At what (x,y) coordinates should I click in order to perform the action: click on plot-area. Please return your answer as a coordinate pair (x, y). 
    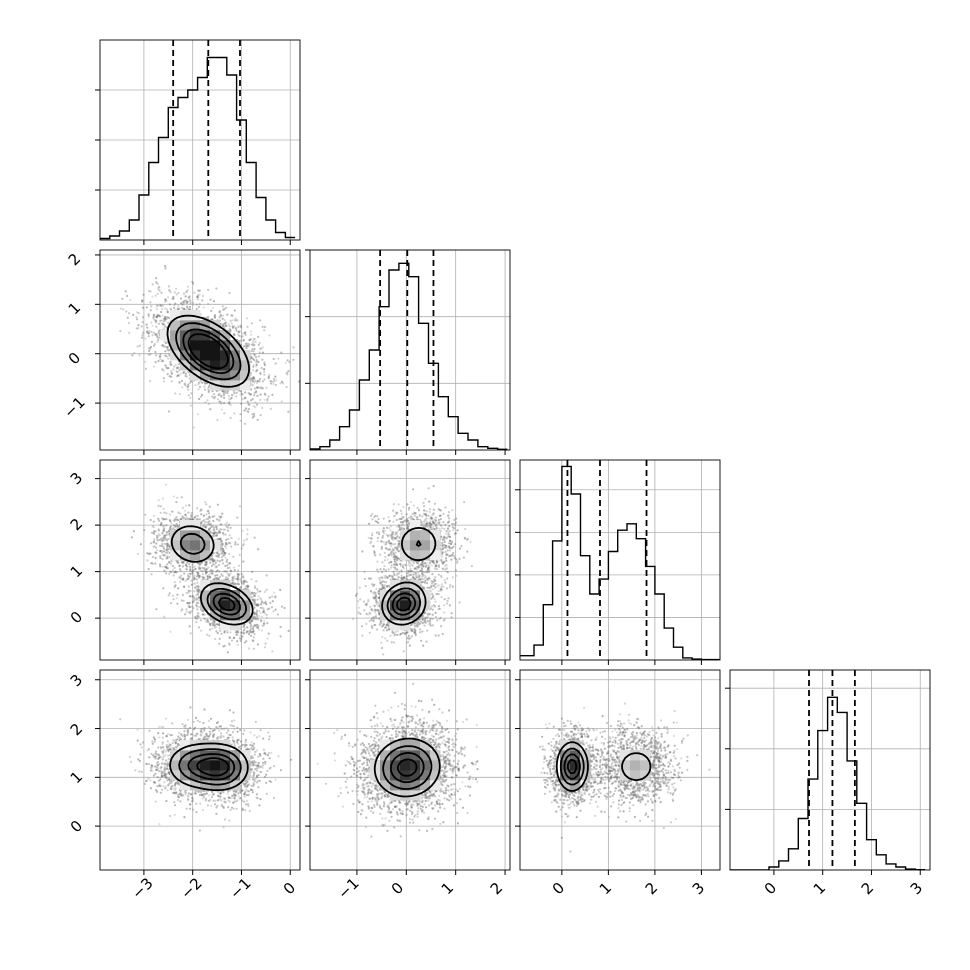
    Looking at the image, I should click on (200, 350).